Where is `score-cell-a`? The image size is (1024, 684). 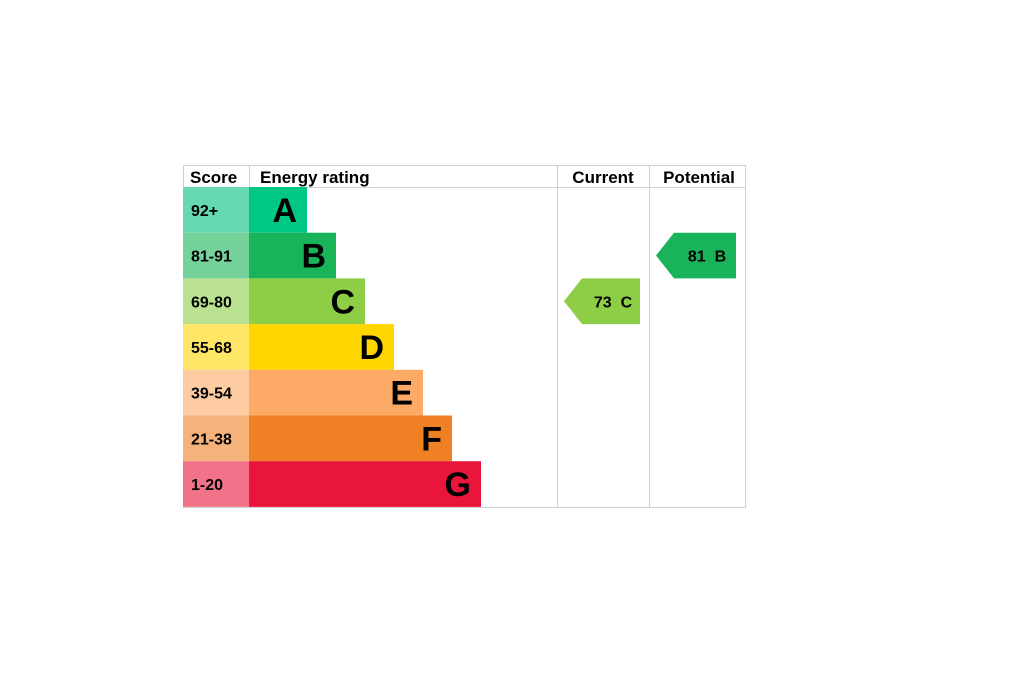
score-cell-a is located at coordinates (216, 210).